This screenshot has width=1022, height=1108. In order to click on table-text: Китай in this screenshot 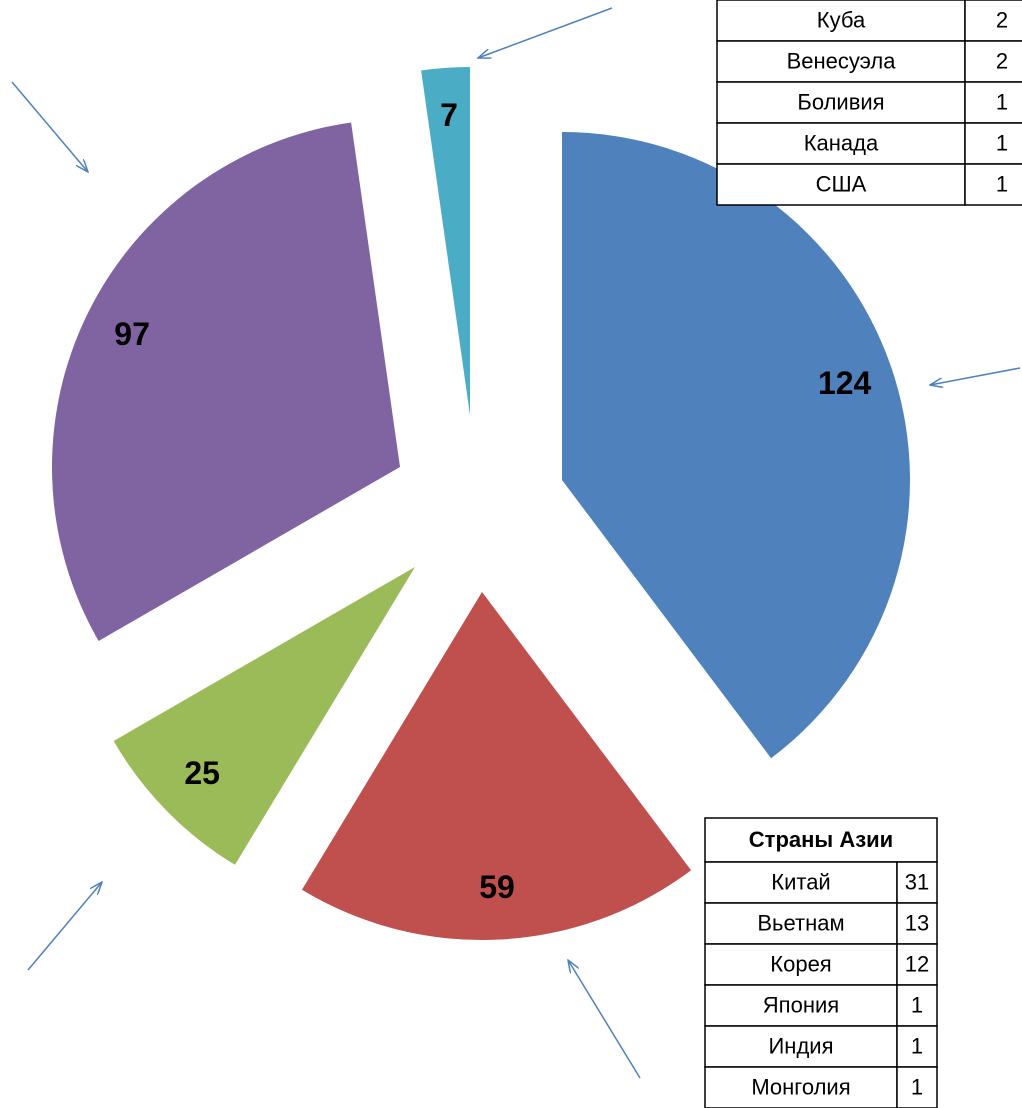, I will do `click(800, 881)`.